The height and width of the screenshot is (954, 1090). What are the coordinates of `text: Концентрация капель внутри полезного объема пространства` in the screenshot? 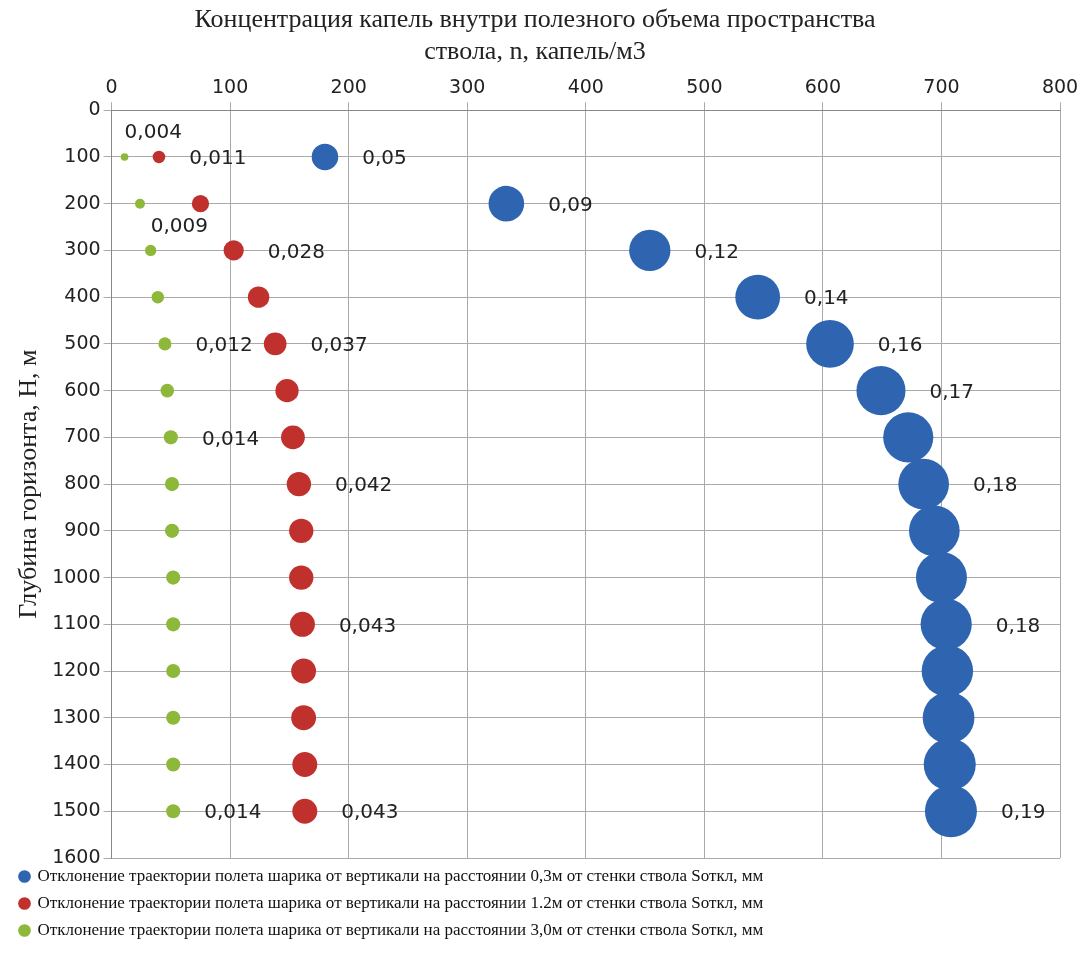 It's located at (535, 19).